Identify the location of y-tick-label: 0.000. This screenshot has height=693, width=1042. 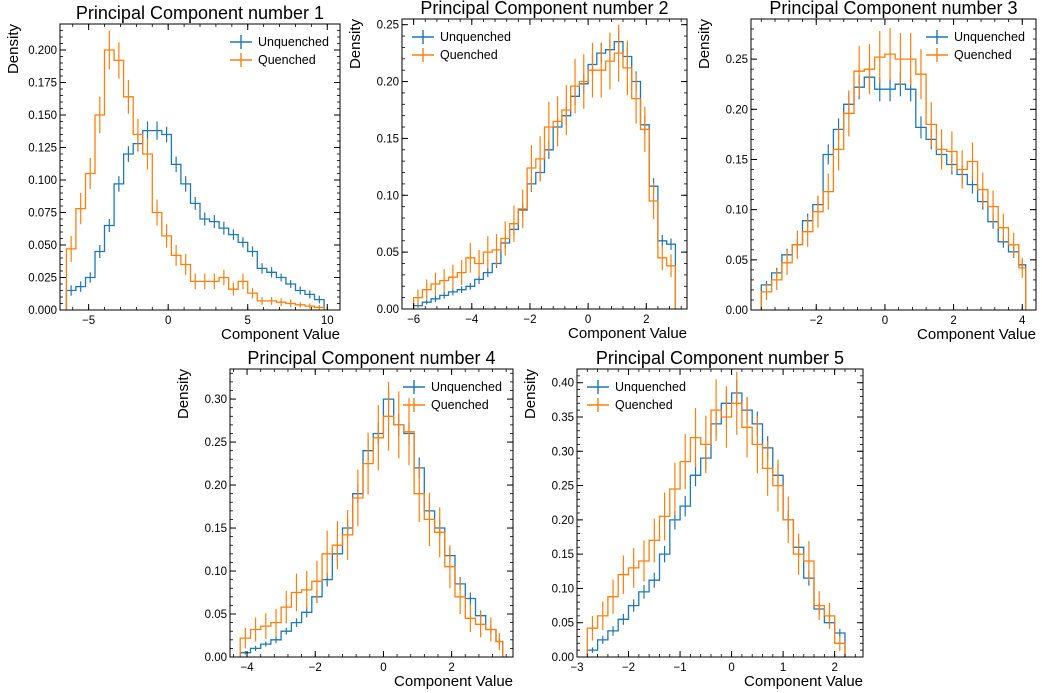
(42, 311).